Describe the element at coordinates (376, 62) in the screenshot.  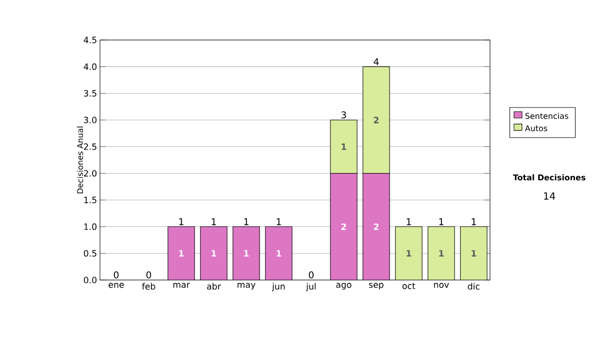
I see `total-label: 4` at that location.